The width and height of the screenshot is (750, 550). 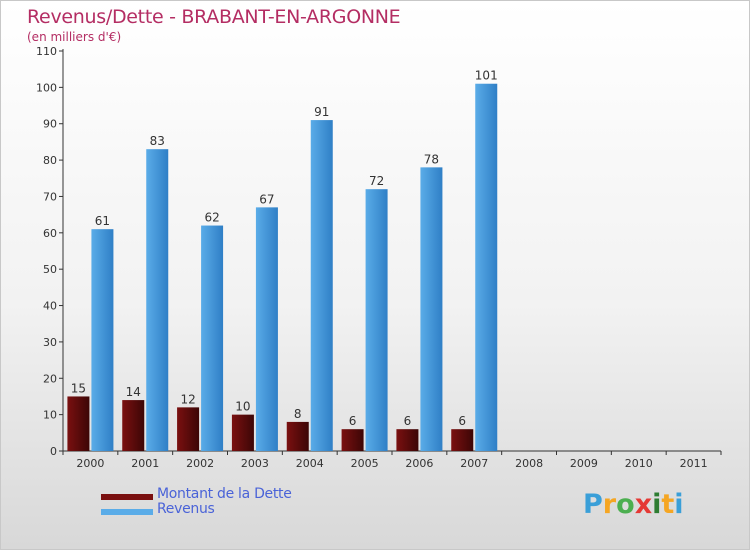 I want to click on y-tick-label: 0, so click(x=53, y=451).